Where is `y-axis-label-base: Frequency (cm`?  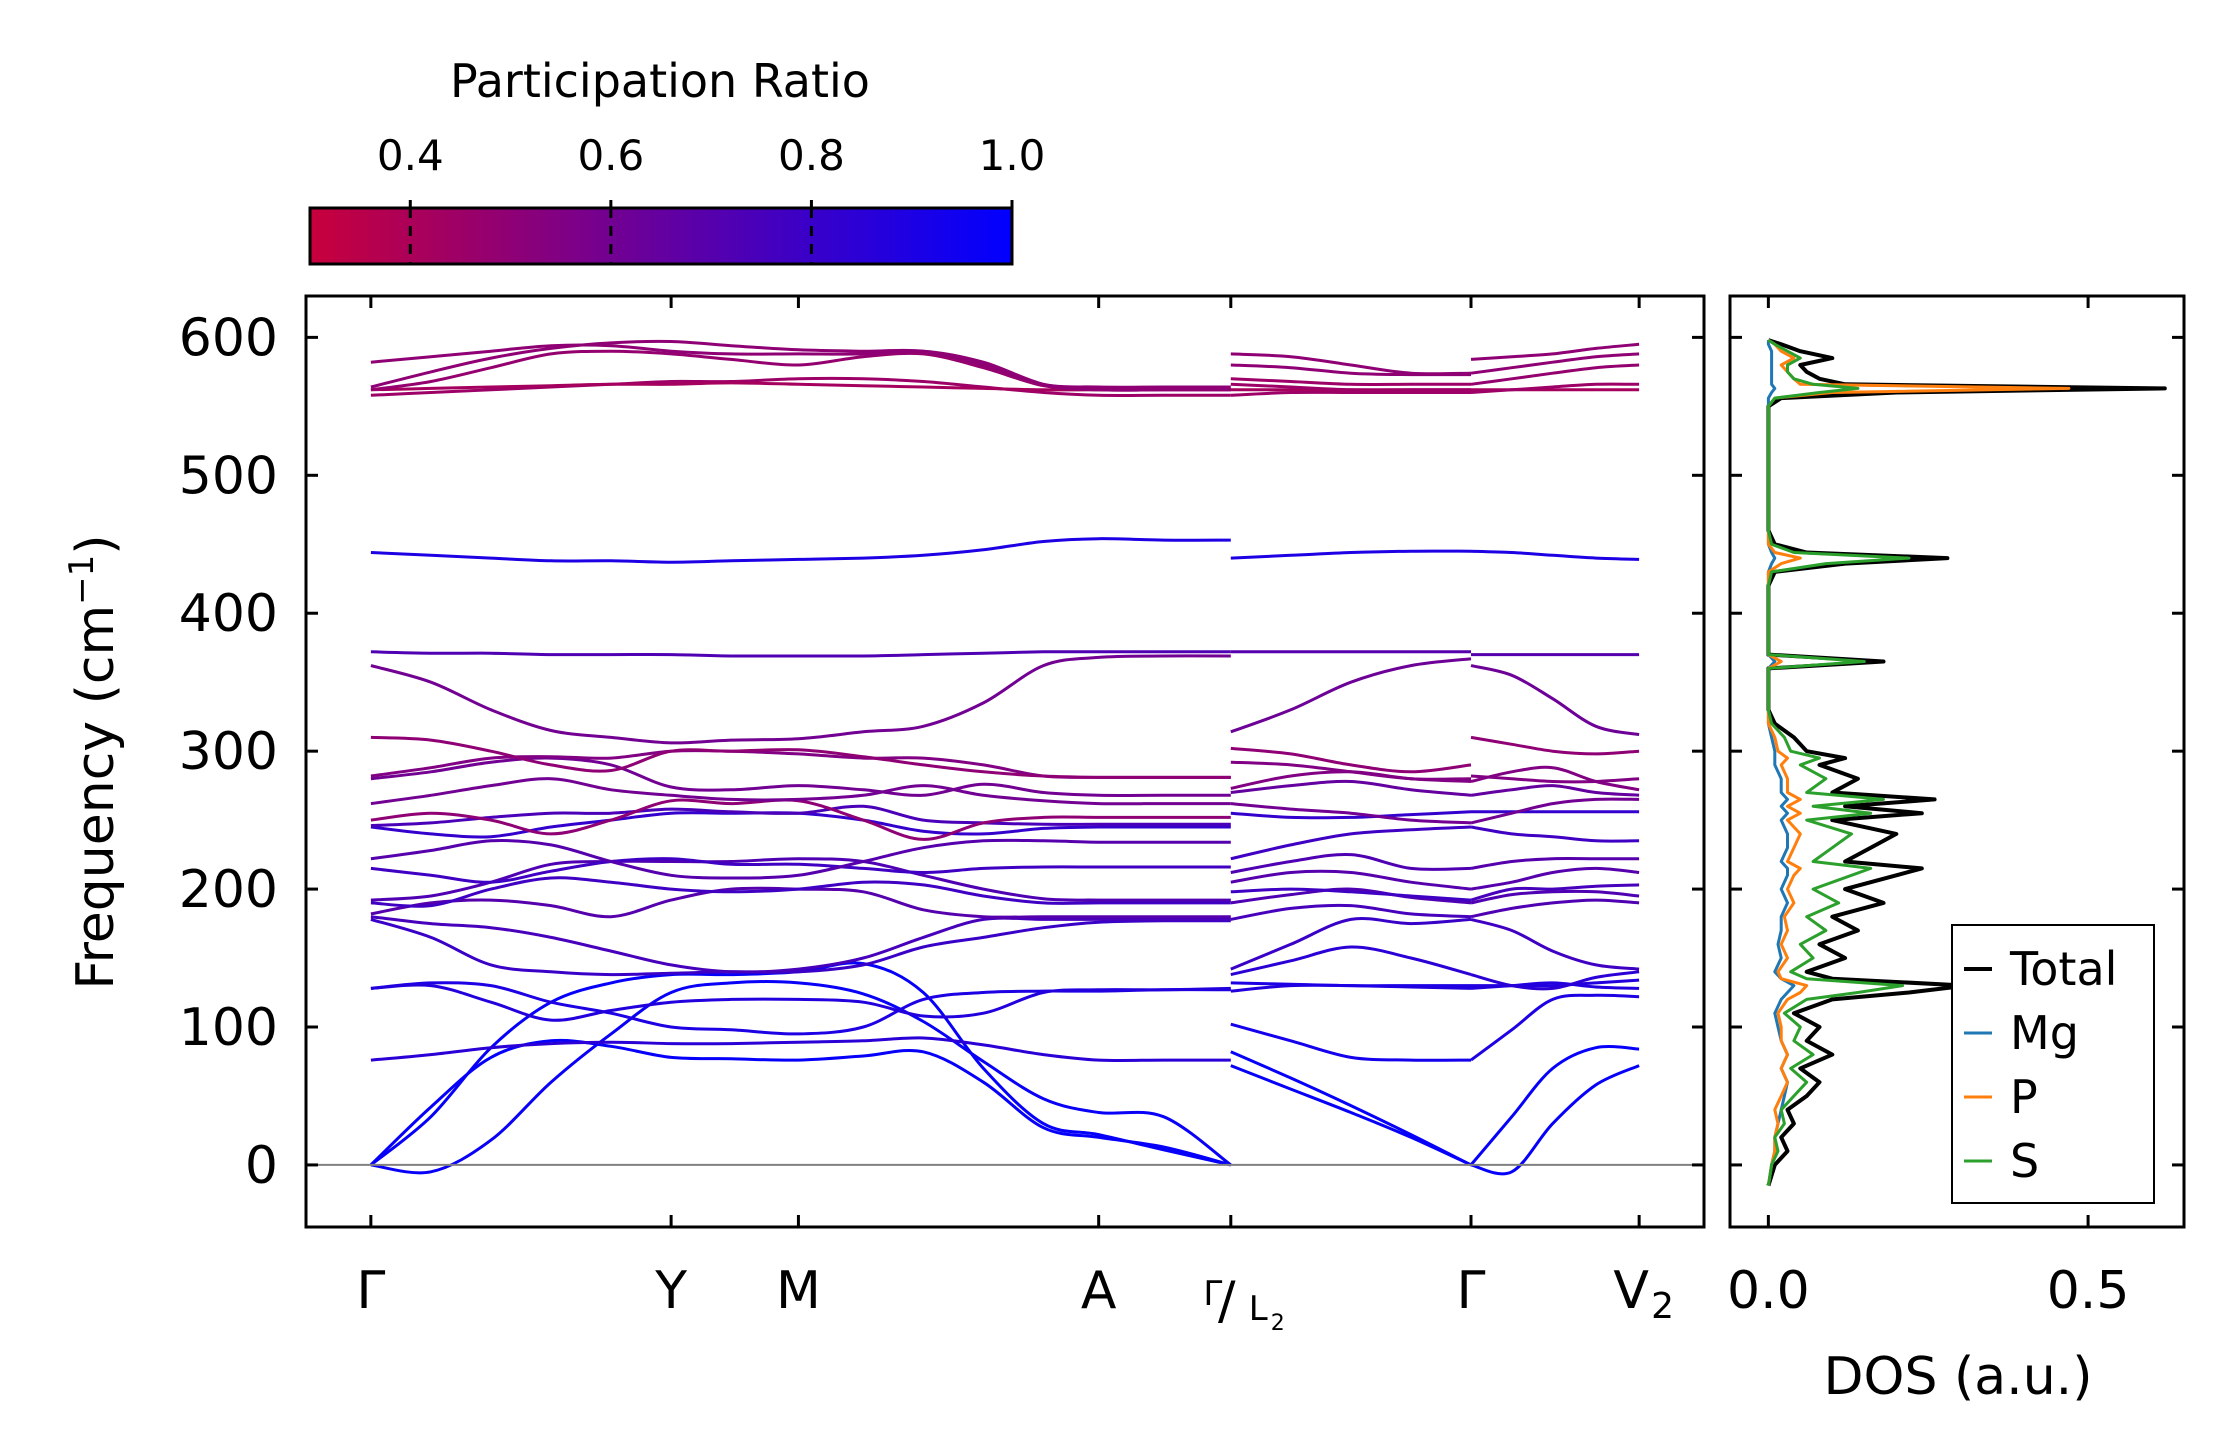 y-axis-label-base: Frequency (cm is located at coordinates (96, 797).